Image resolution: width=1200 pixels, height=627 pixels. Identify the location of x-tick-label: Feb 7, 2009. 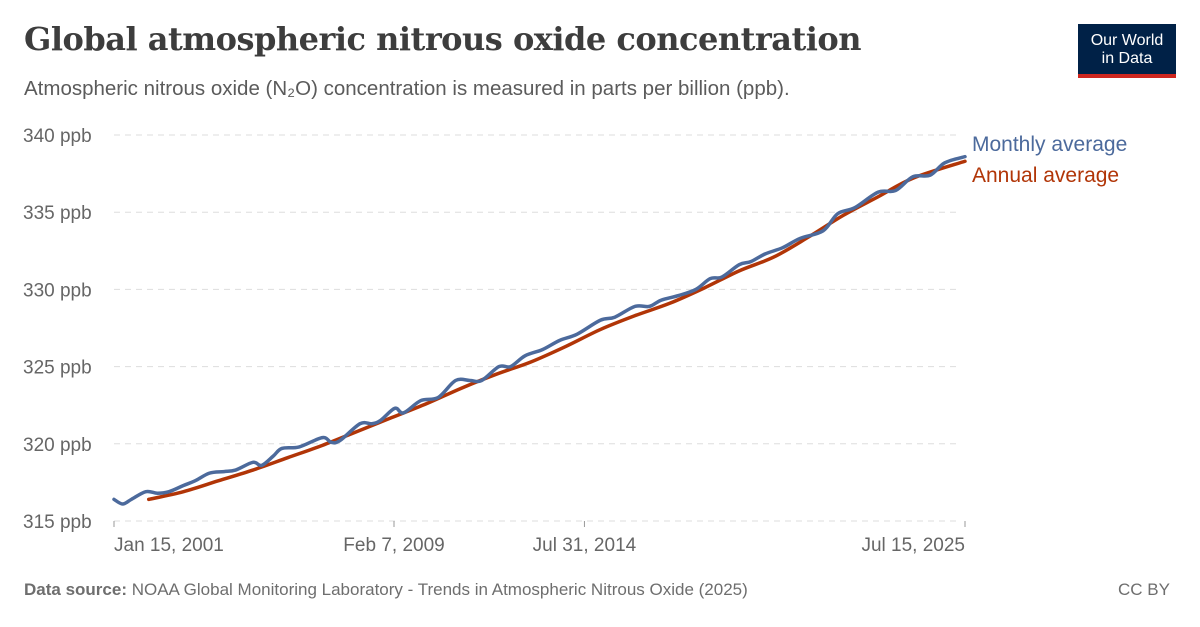
(393, 545).